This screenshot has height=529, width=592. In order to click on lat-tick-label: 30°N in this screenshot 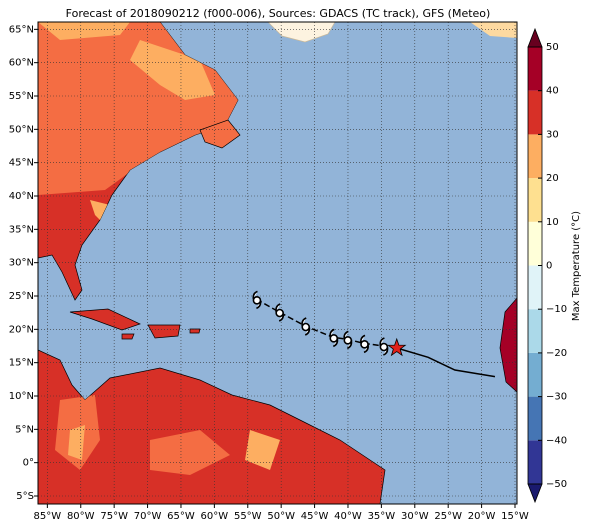, I will do `click(21, 263)`.